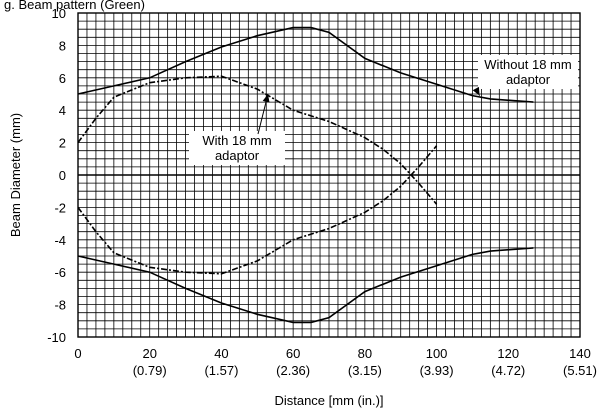  Describe the element at coordinates (293, 370) in the screenshot. I see `x-tick-sublabel: (2.36)` at that location.